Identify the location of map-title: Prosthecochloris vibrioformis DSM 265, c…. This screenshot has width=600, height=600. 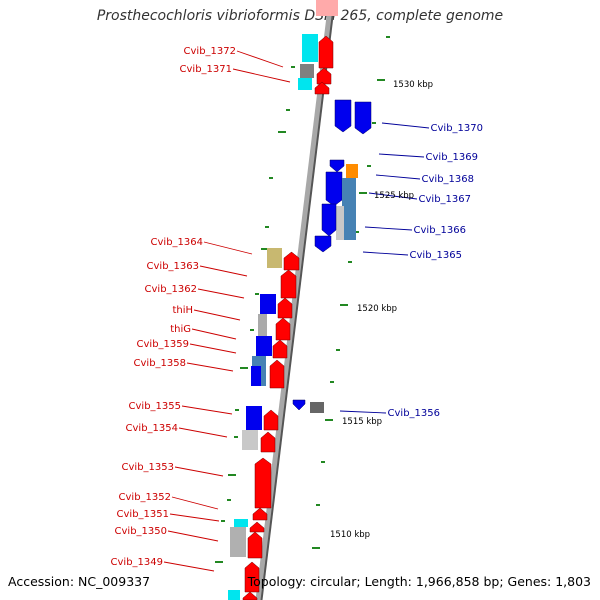
(300, 16).